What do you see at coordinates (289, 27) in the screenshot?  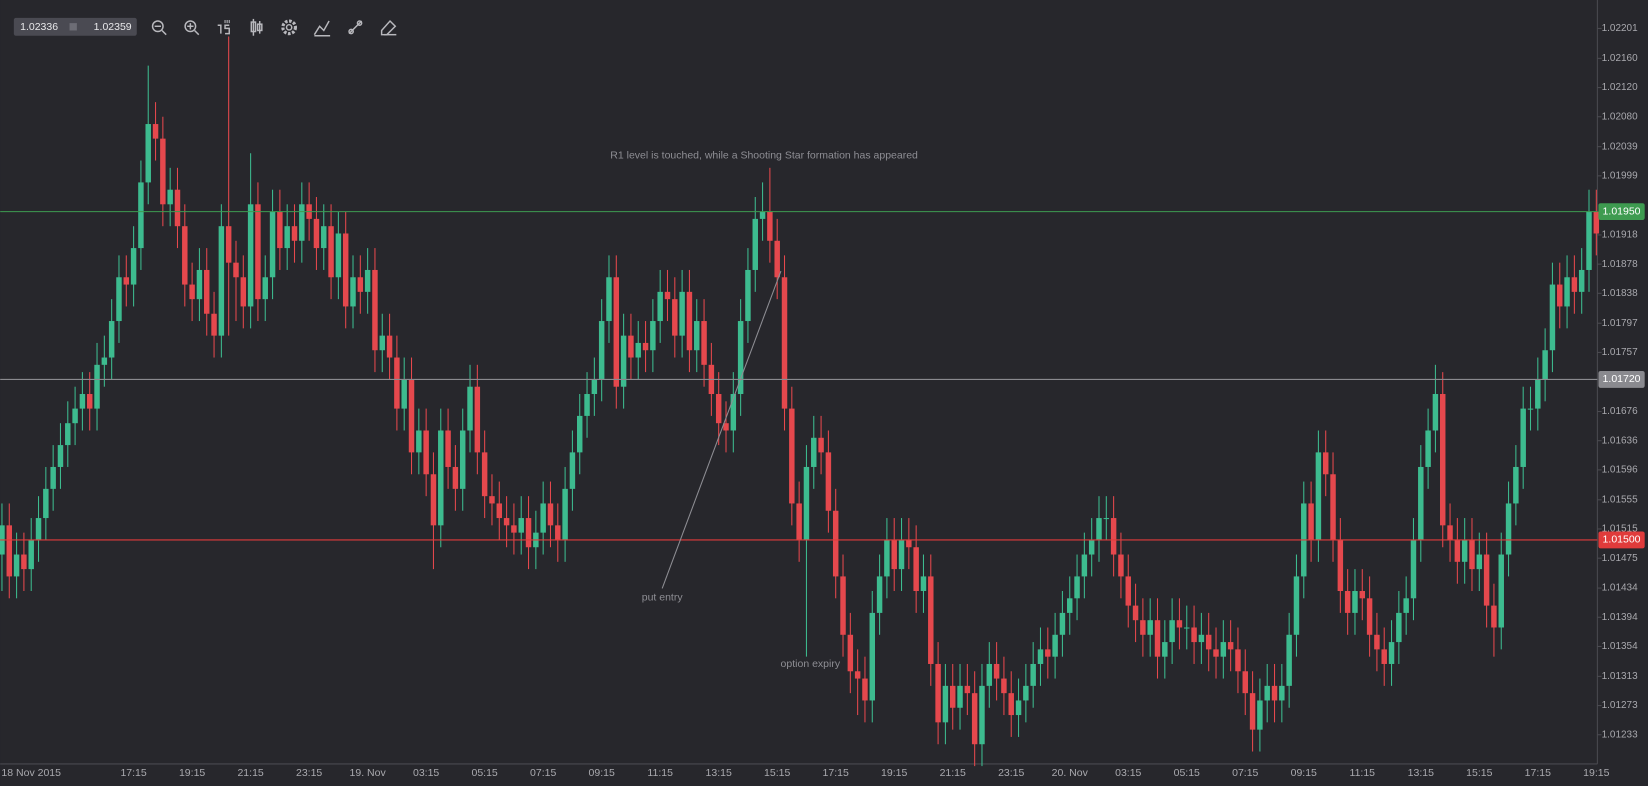 I see `settings-button` at bounding box center [289, 27].